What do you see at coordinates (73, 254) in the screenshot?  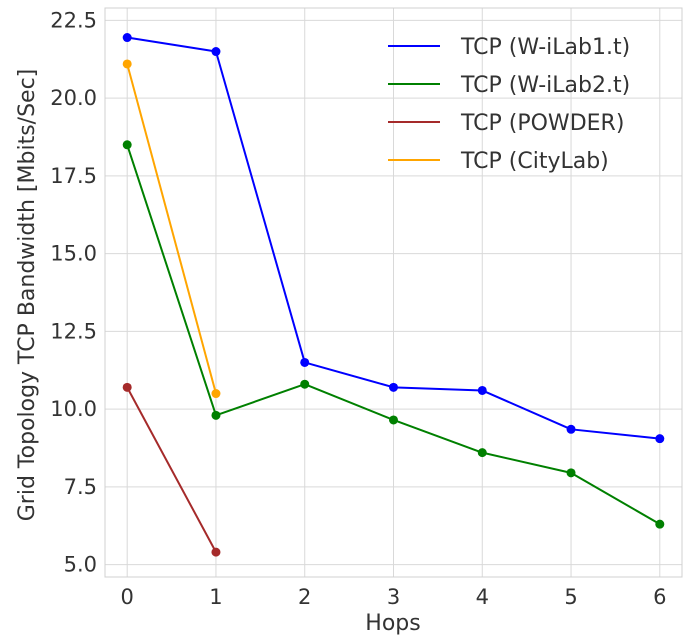 I see `y-tick-label: 15.0` at bounding box center [73, 254].